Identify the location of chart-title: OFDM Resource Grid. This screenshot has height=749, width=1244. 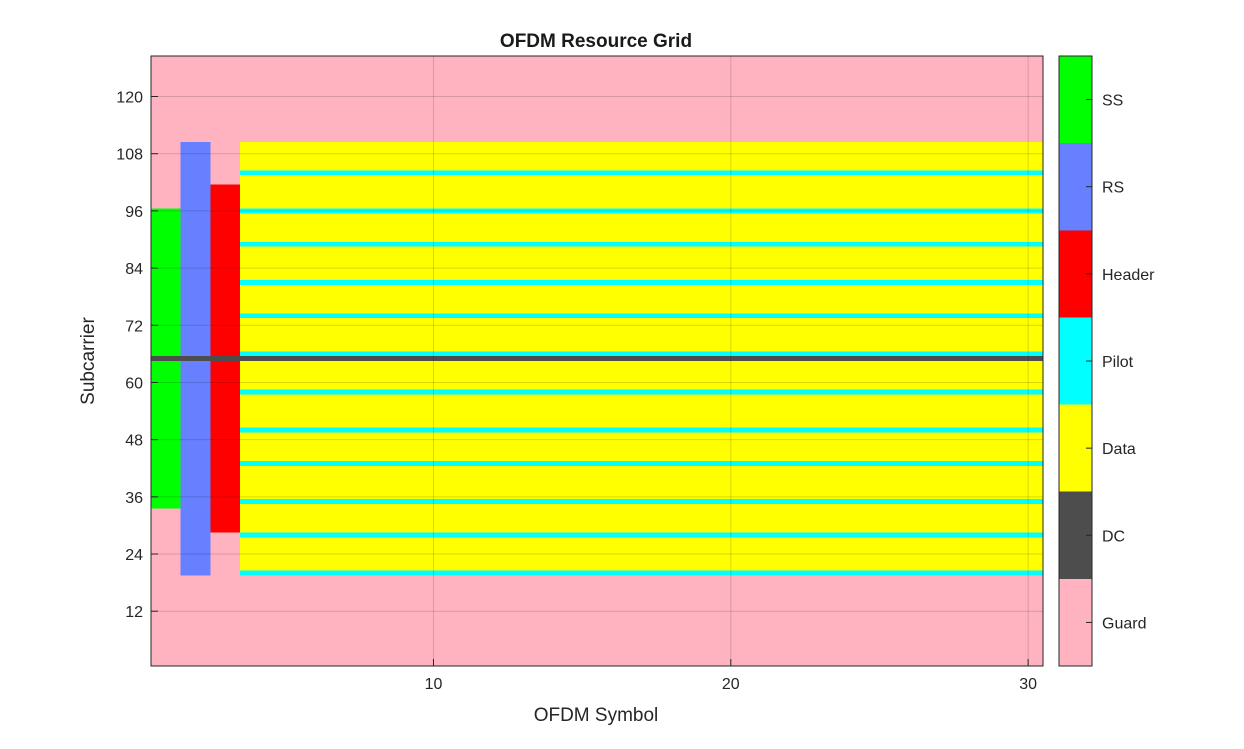
(596, 41).